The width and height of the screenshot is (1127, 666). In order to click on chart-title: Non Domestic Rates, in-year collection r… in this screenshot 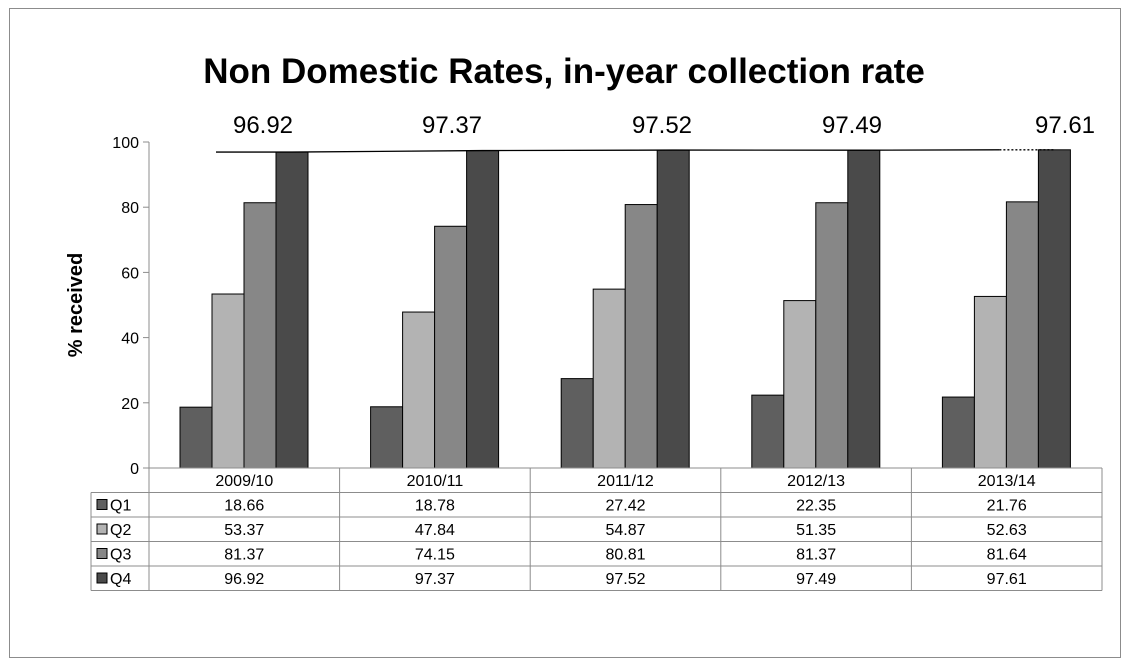, I will do `click(564, 71)`.